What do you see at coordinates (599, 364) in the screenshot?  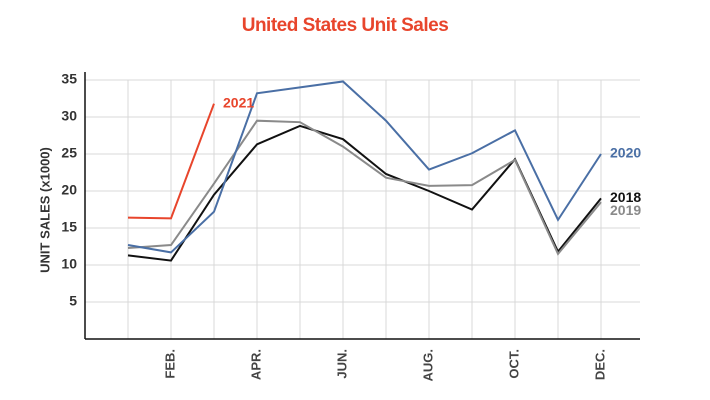 I see `x-tick-label: DEC.` at bounding box center [599, 364].